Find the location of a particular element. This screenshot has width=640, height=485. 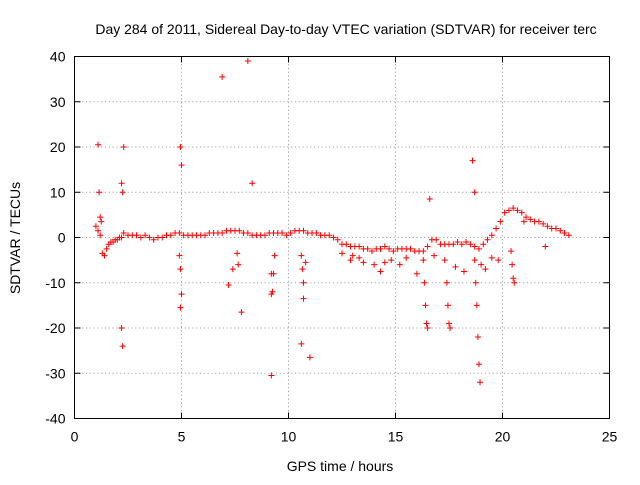

y-tick-label: 10 is located at coordinates (58, 192).